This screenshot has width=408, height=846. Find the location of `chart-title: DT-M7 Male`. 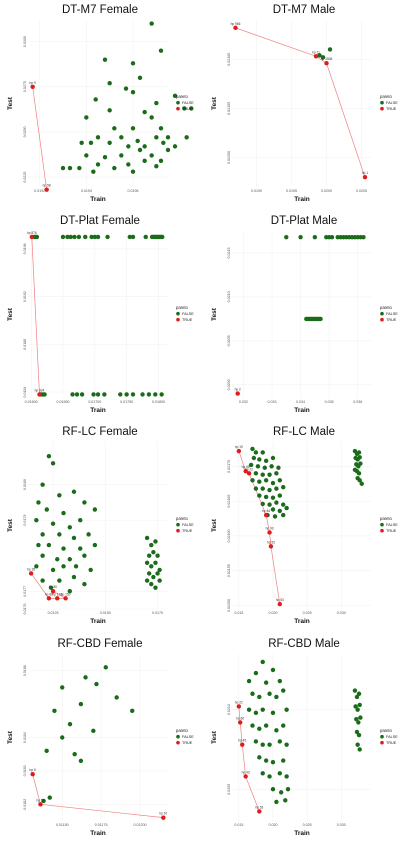

chart-title: DT-M7 Male is located at coordinates (304, 10).